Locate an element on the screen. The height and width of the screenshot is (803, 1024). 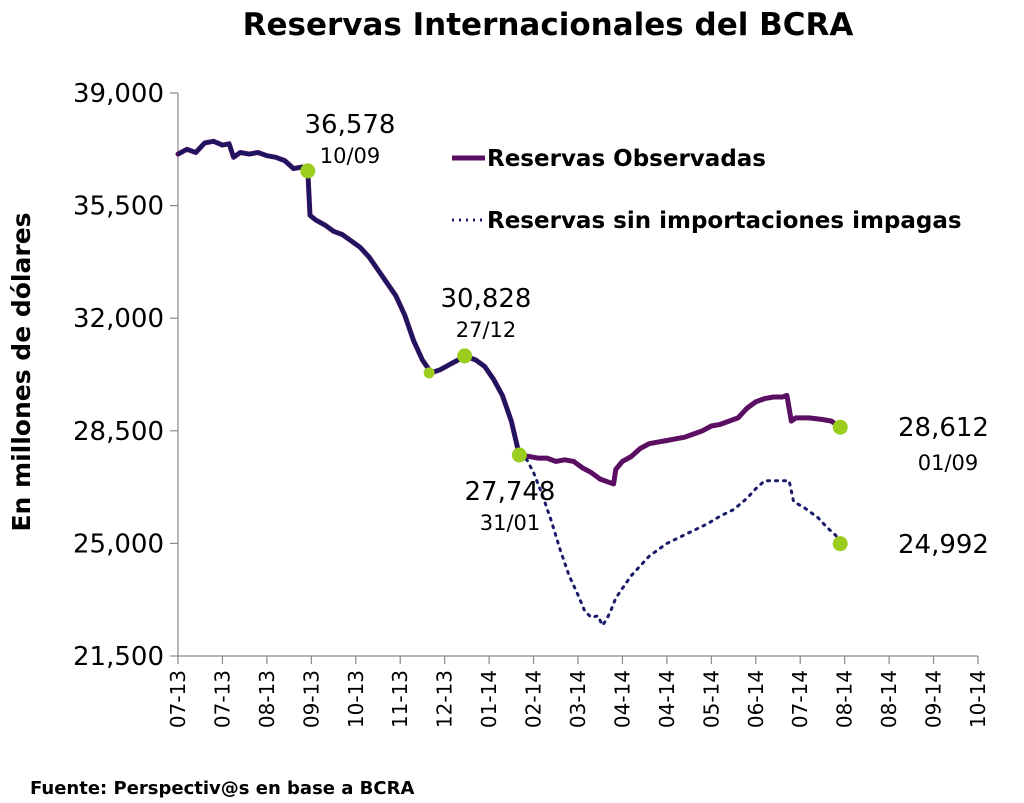
x-tick-label: 01-14 is located at coordinates (489, 699).